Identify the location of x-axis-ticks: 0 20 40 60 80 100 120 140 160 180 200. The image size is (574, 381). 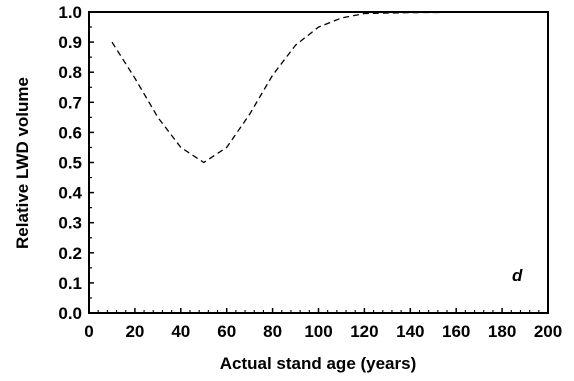
(323, 324).